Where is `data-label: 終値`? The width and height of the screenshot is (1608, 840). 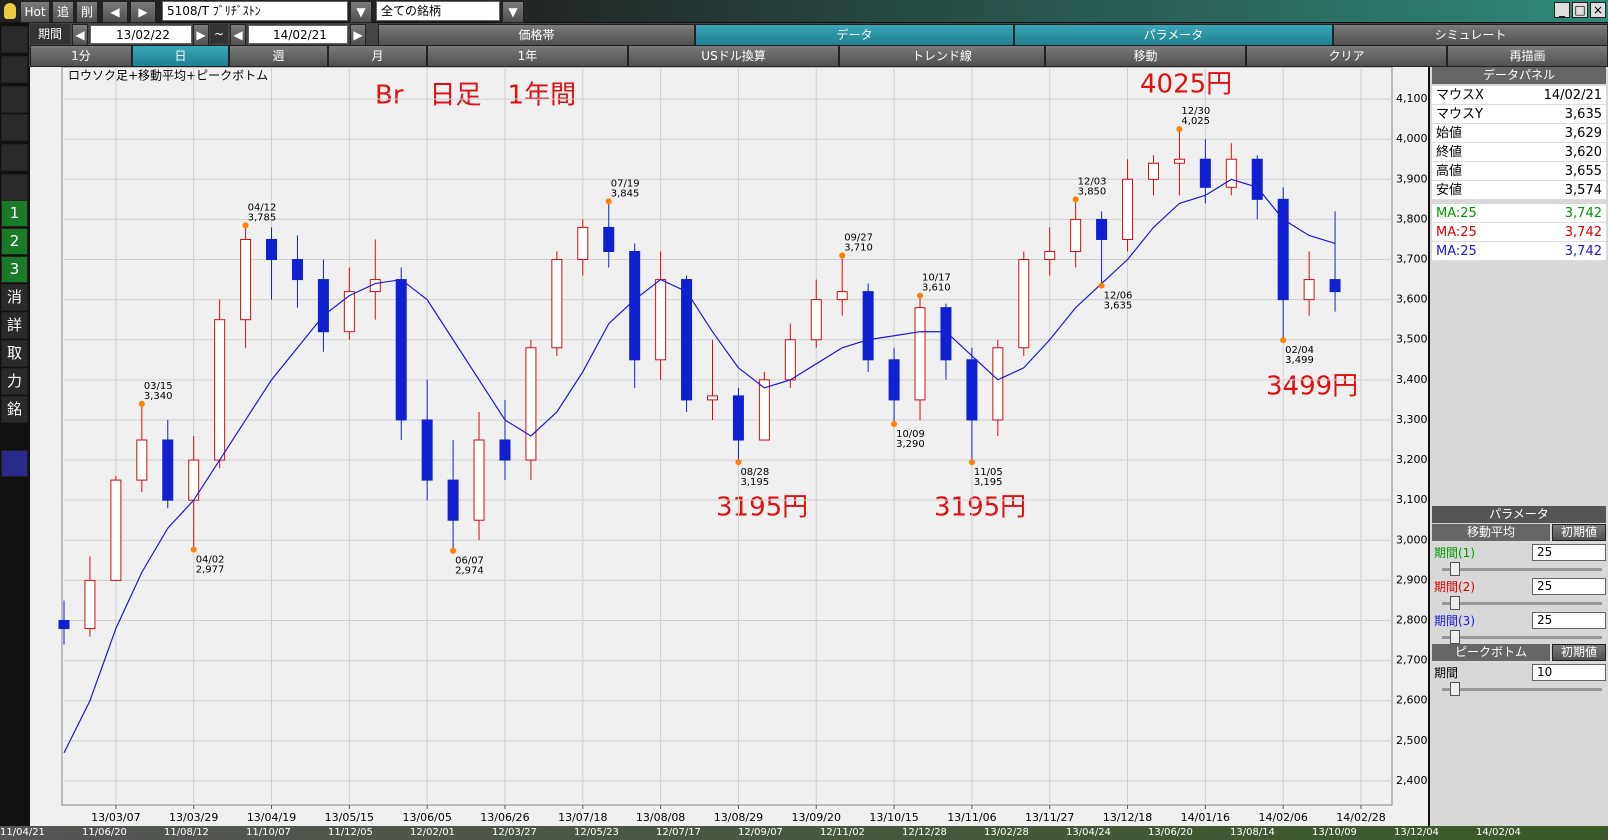 data-label: 終値 is located at coordinates (1449, 152).